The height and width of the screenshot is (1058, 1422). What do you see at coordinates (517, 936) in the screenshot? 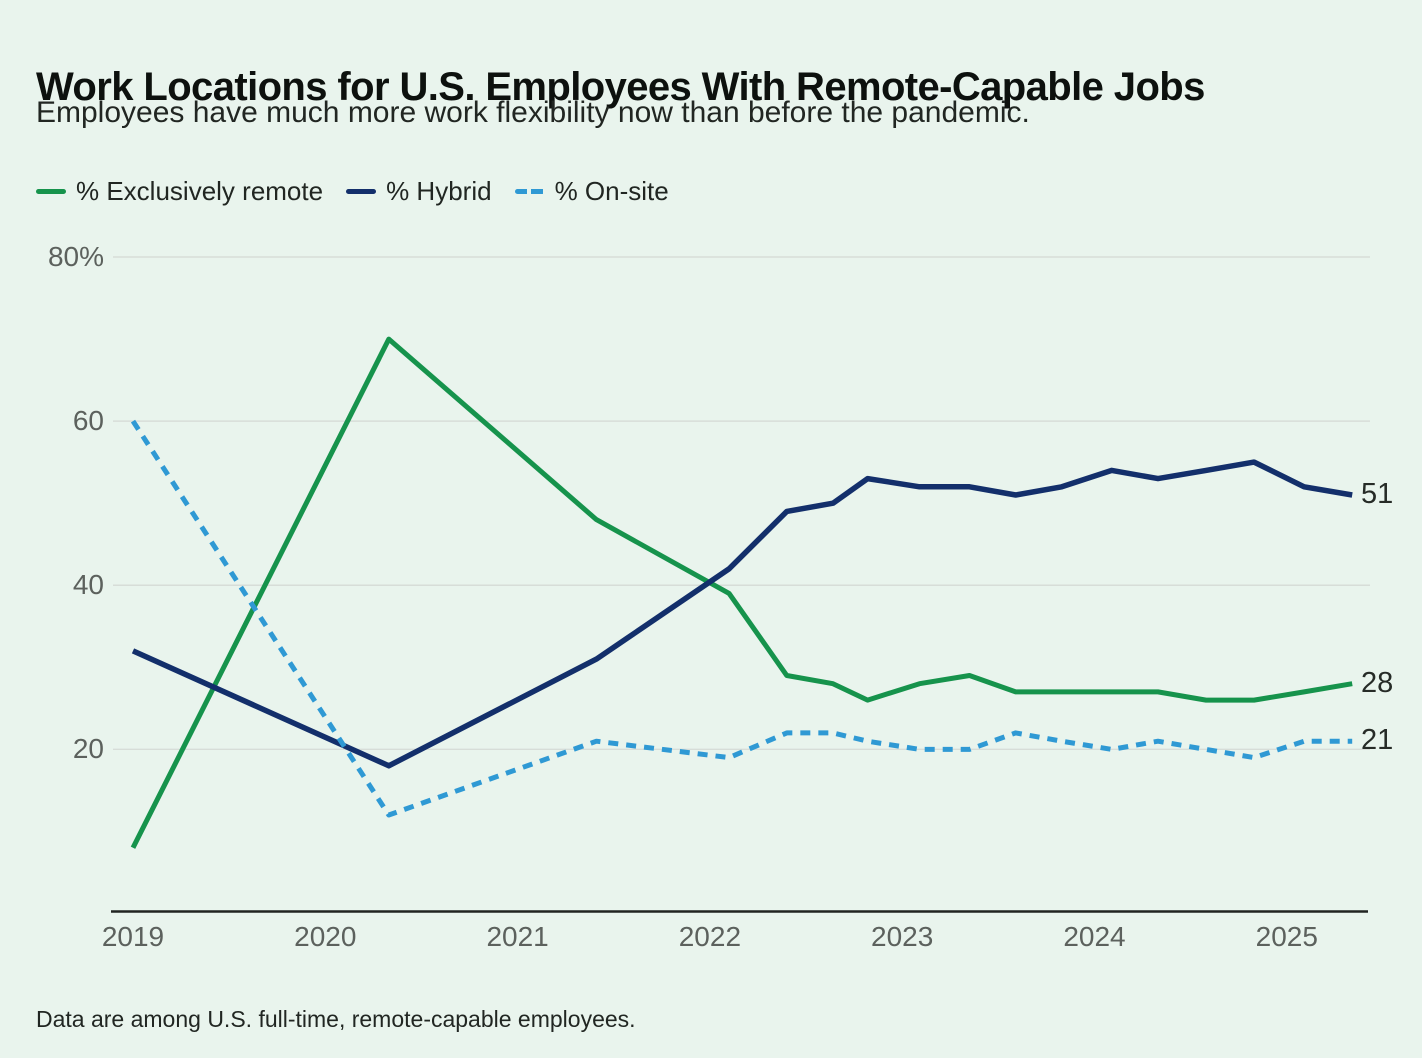
I see `x-axis-label-2021: 2021` at bounding box center [517, 936].